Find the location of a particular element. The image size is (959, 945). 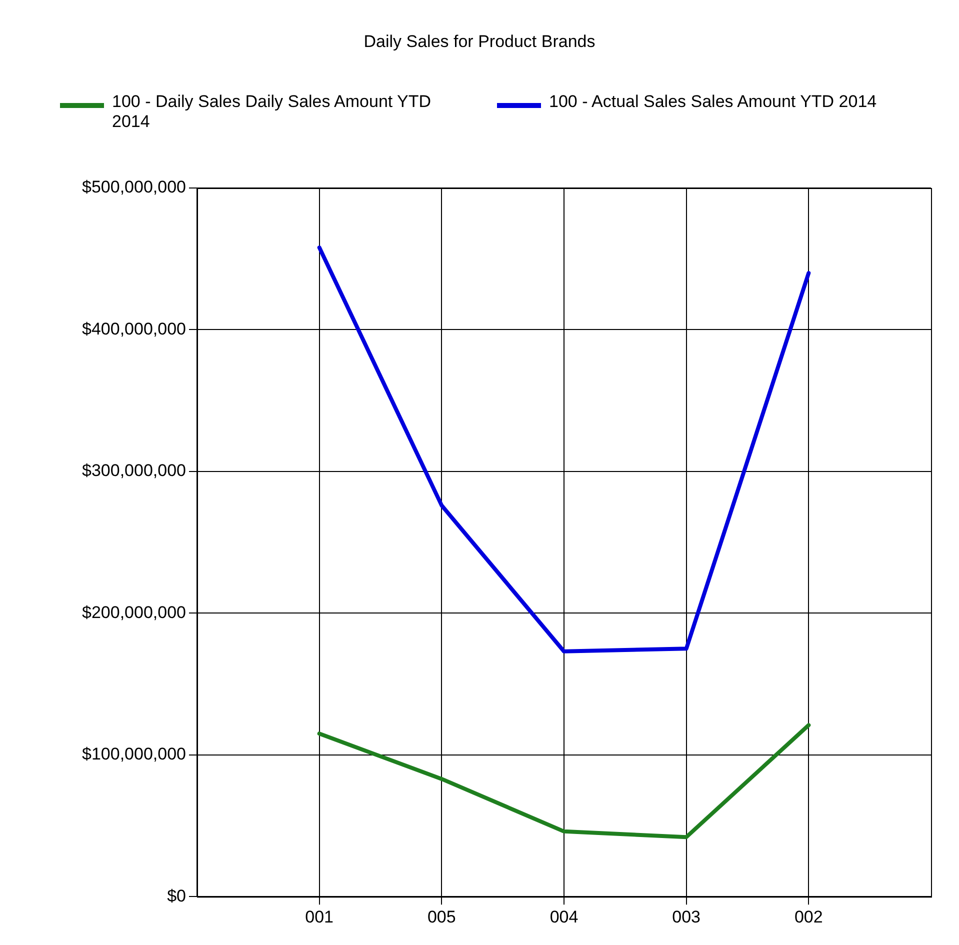

x-tick-label: 005 is located at coordinates (441, 916).